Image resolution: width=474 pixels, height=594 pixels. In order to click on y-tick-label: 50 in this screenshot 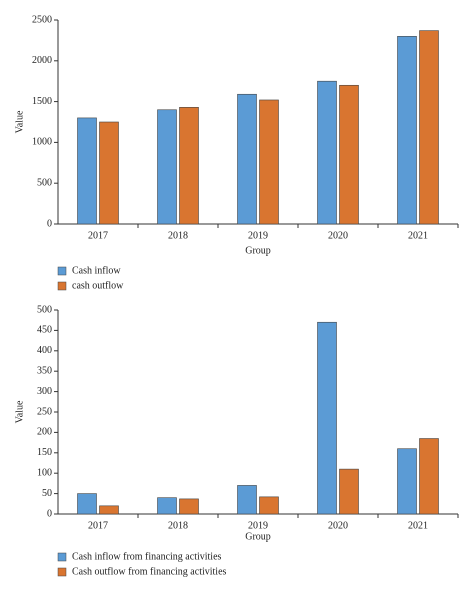, I will do `click(47, 493)`.